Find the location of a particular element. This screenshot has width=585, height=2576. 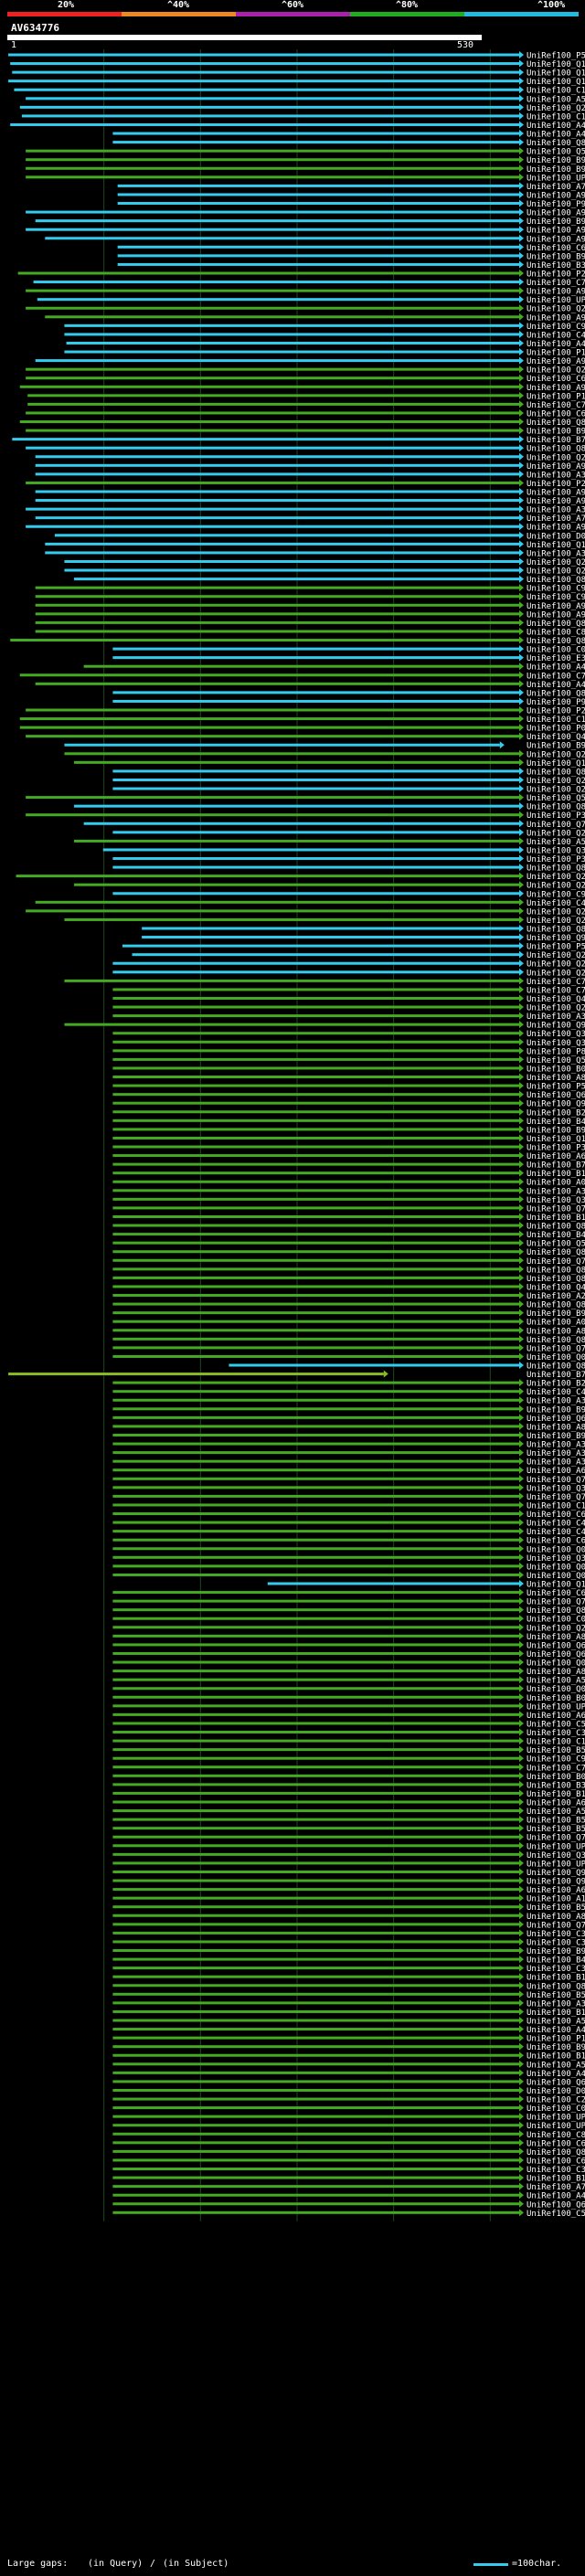

hit-row: UniRef100_B9HQ29 is located at coordinates (349, 1410).